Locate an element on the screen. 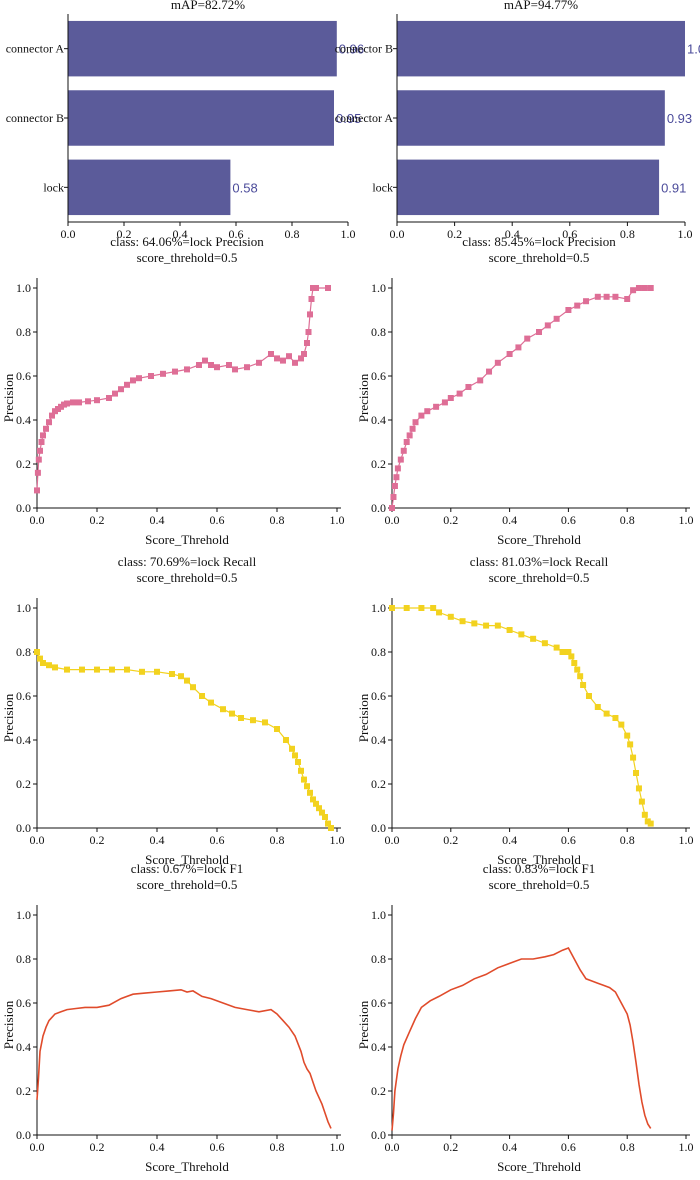  chart-title: class: 85.45%=lock Precision is located at coordinates (539, 241).